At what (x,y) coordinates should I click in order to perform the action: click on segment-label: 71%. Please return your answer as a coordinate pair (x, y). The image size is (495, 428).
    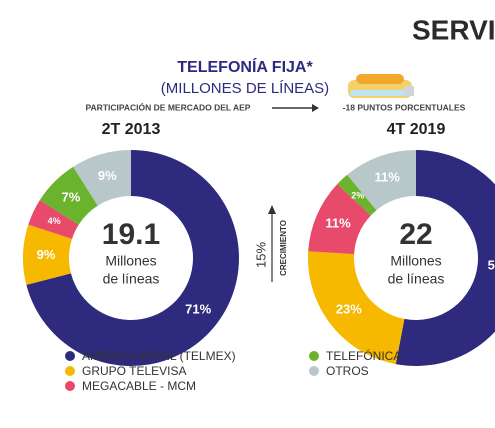
    Looking at the image, I should click on (198, 309).